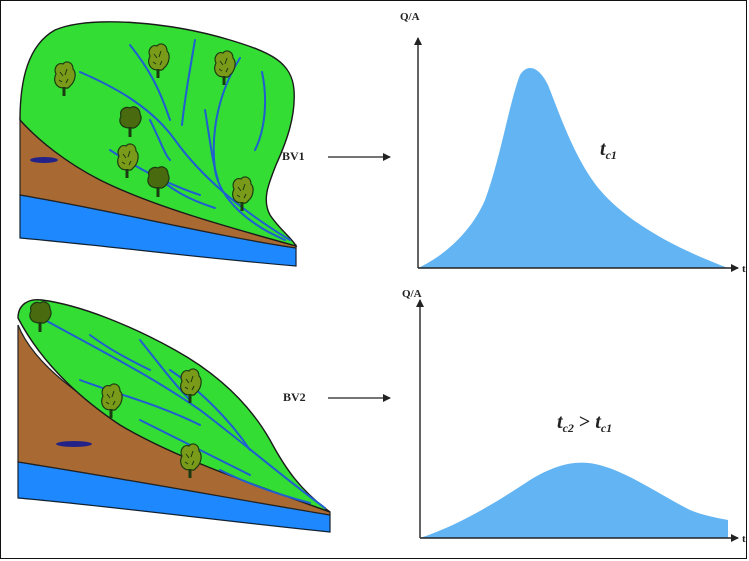 The width and height of the screenshot is (749, 561). What do you see at coordinates (574, 500) in the screenshot?
I see `hydrograph-area-bv2` at bounding box center [574, 500].